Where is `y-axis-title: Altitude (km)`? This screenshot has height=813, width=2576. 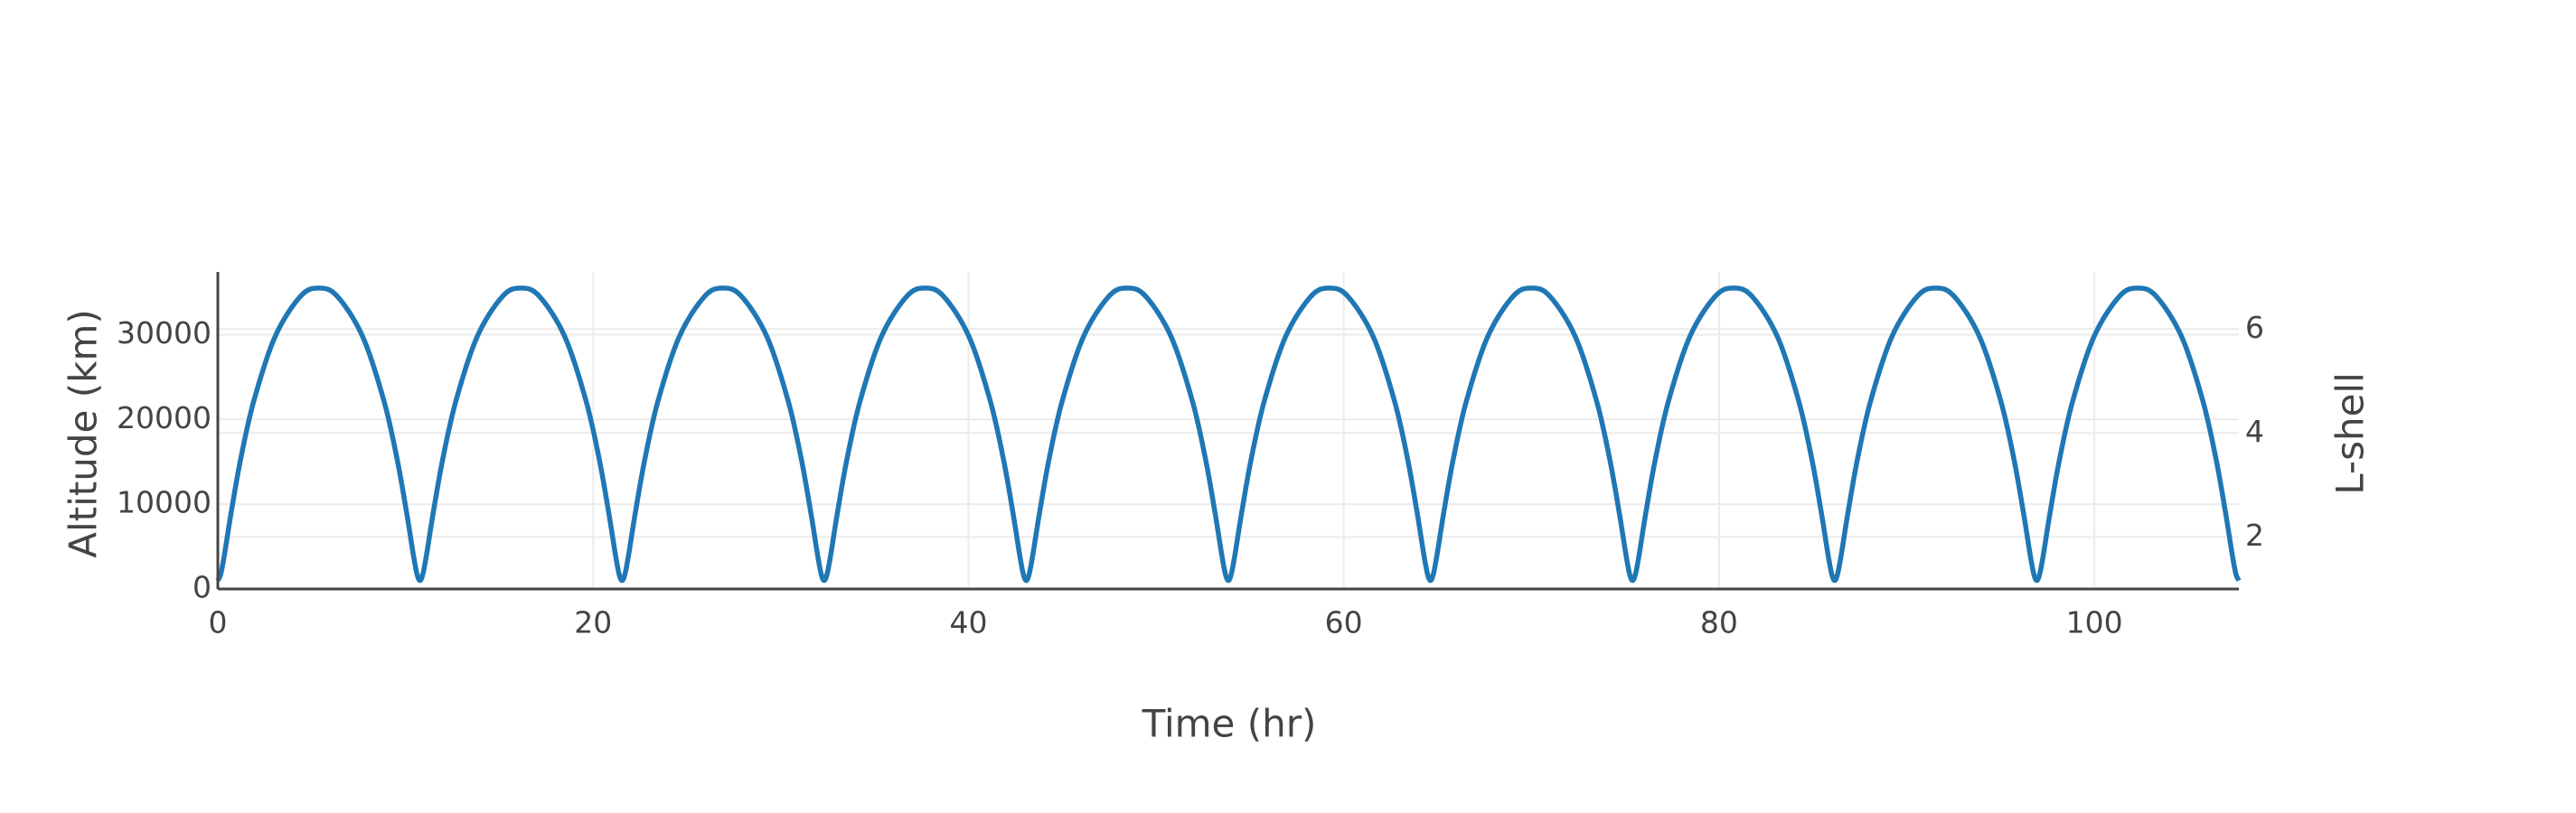 y-axis-title: Altitude (km) is located at coordinates (84, 433).